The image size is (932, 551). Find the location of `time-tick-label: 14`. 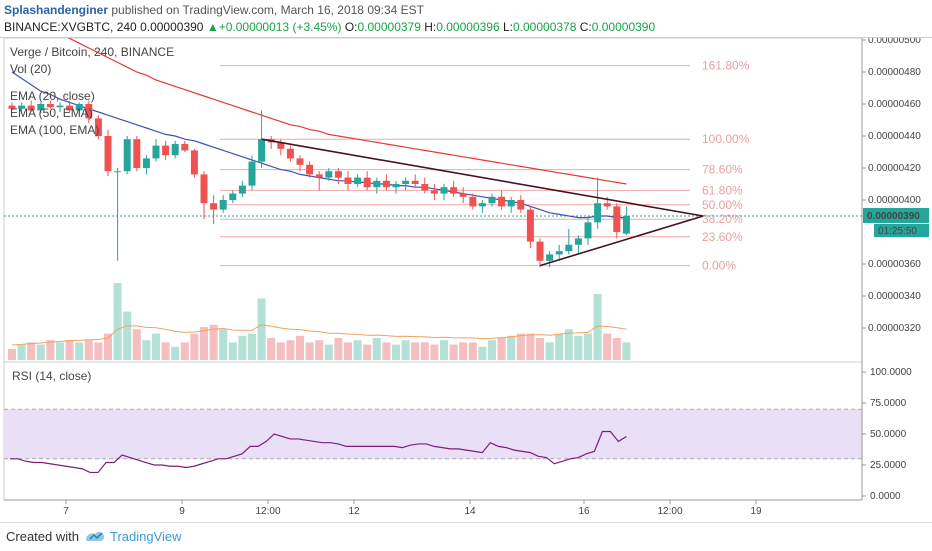

time-tick-label: 14 is located at coordinates (470, 511).